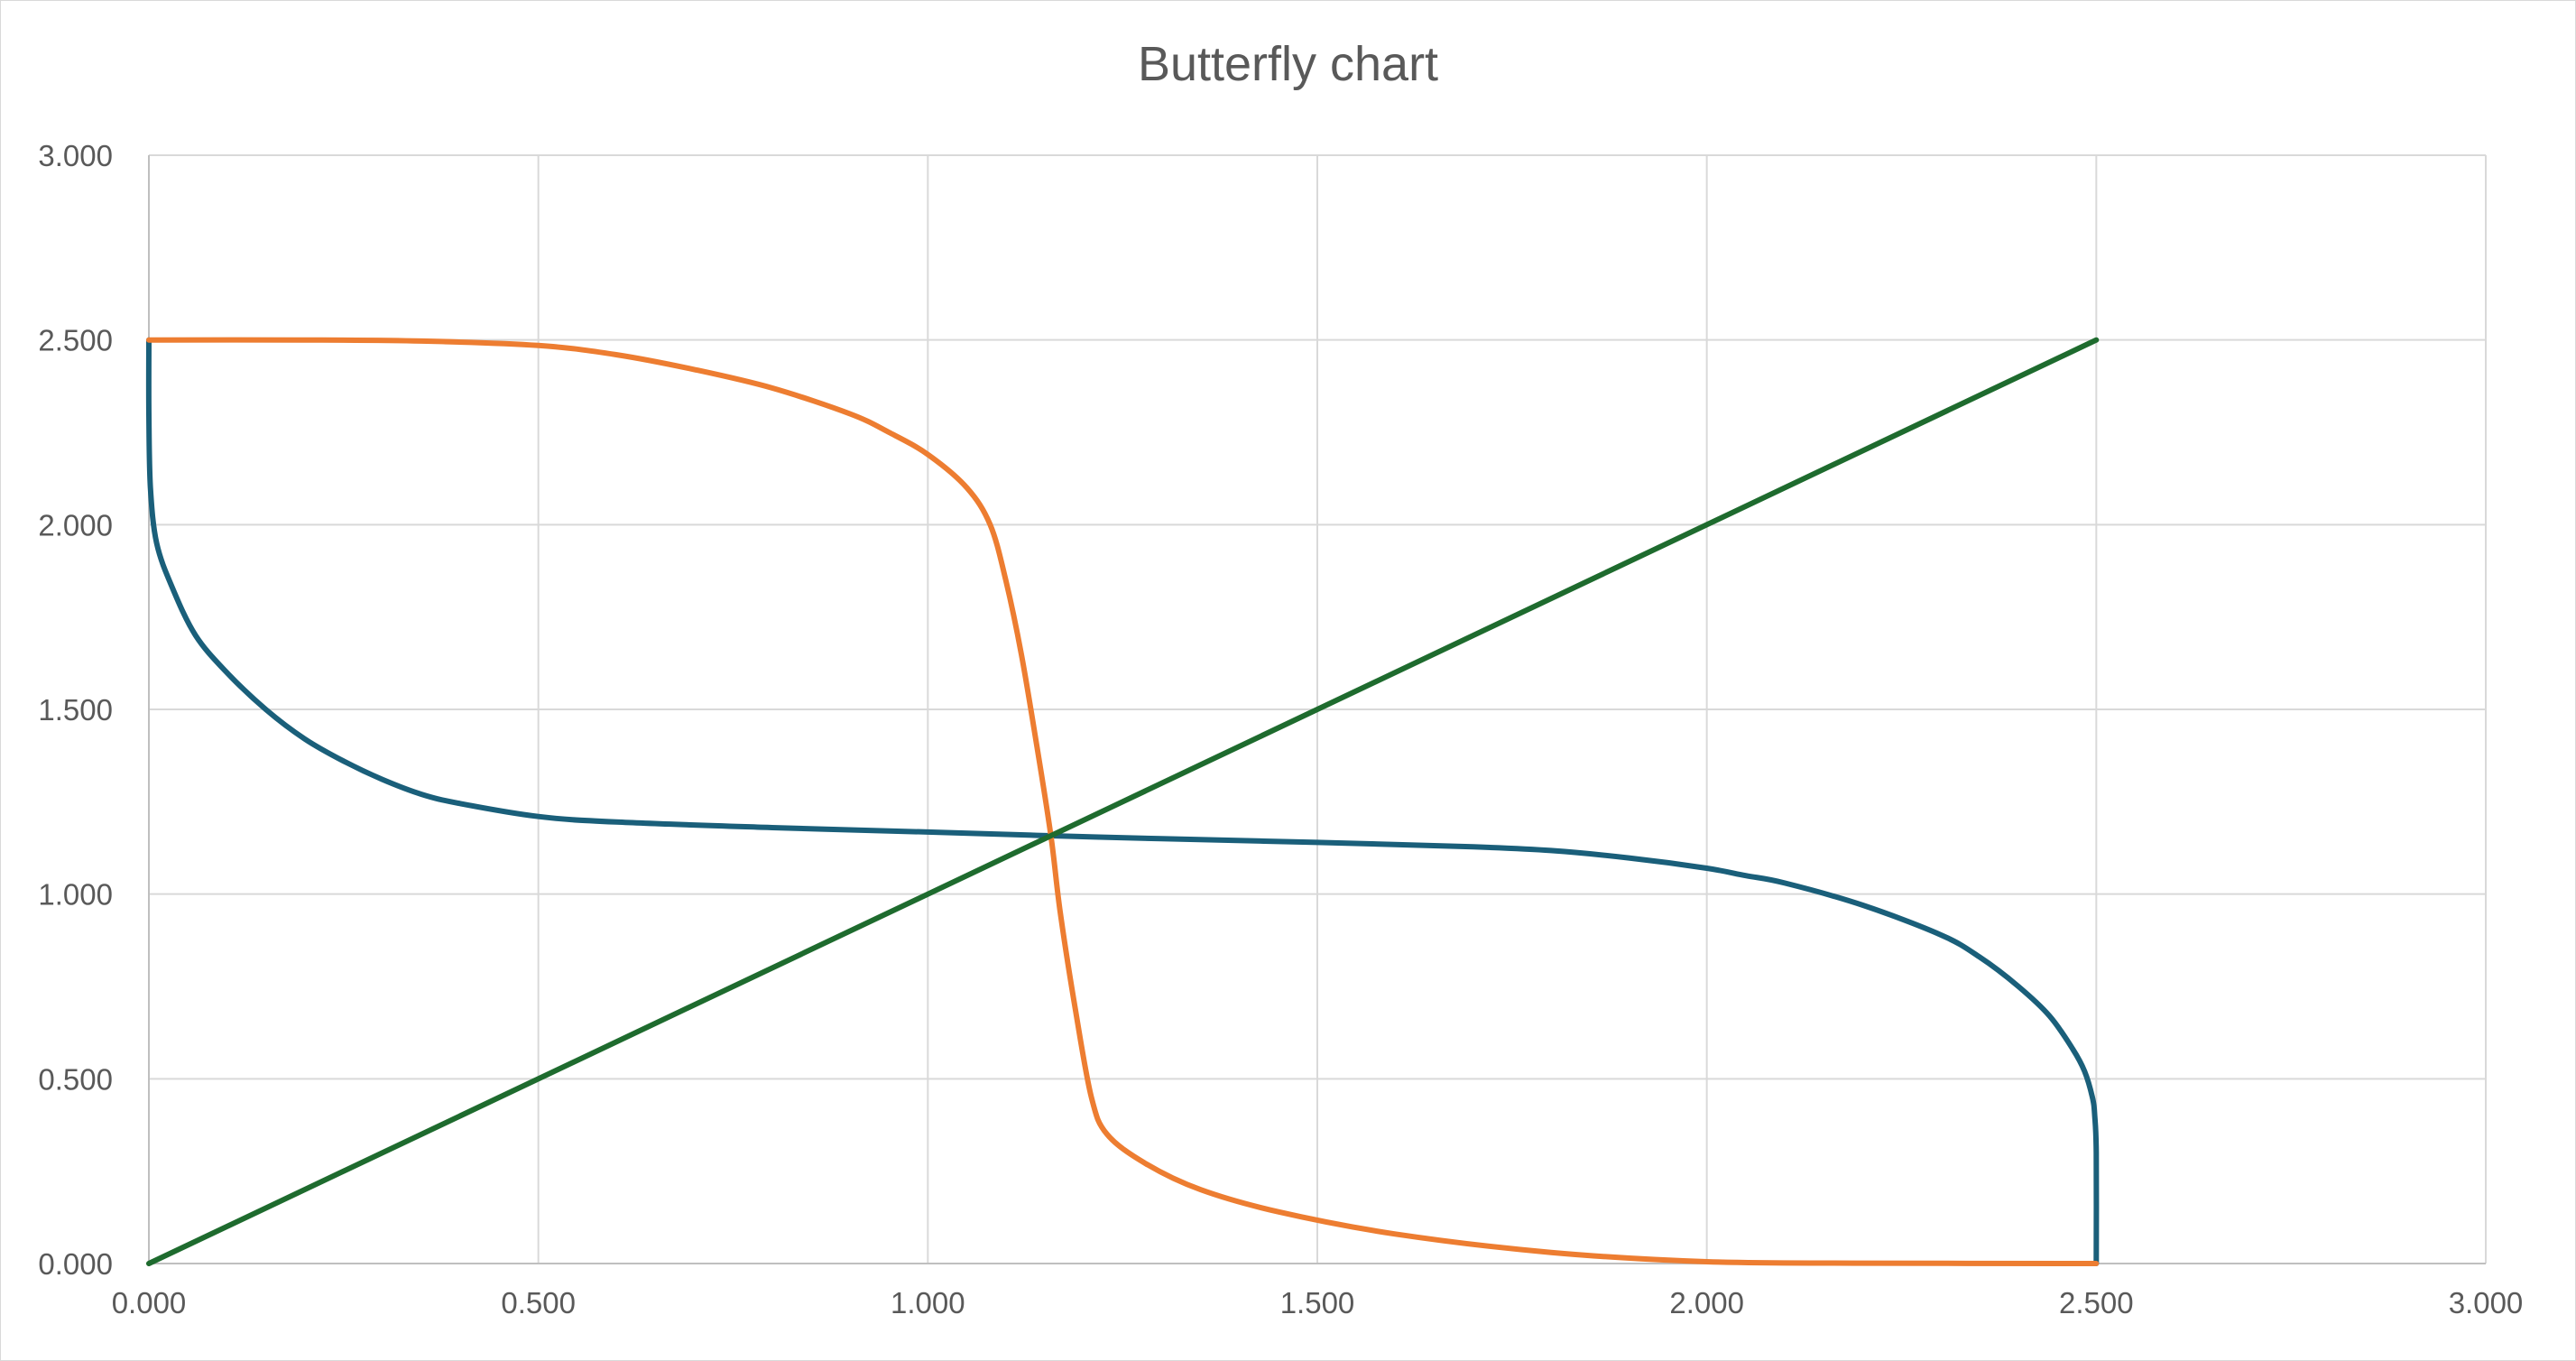 The width and height of the screenshot is (2576, 1361). Describe the element at coordinates (149, 1302) in the screenshot. I see `x-tick-label: 0.000` at that location.